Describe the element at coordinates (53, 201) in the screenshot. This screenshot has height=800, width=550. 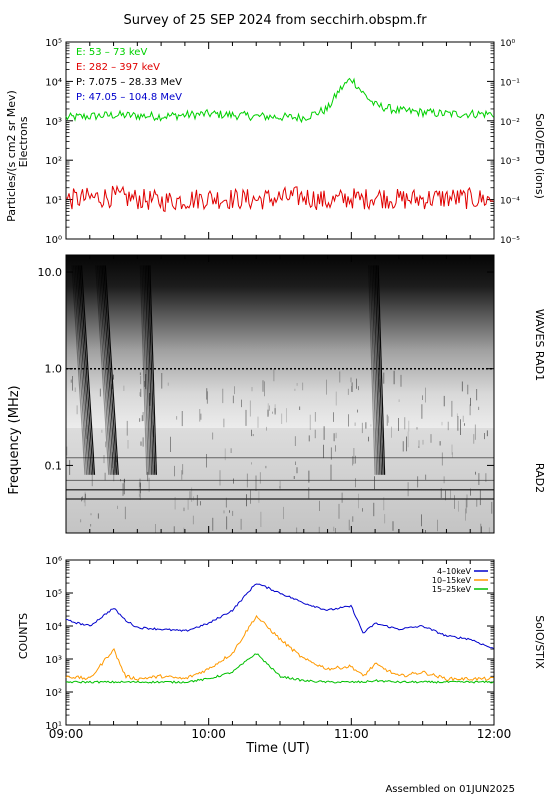
I see `epd-left-tick-label-1: 10¹` at that location.